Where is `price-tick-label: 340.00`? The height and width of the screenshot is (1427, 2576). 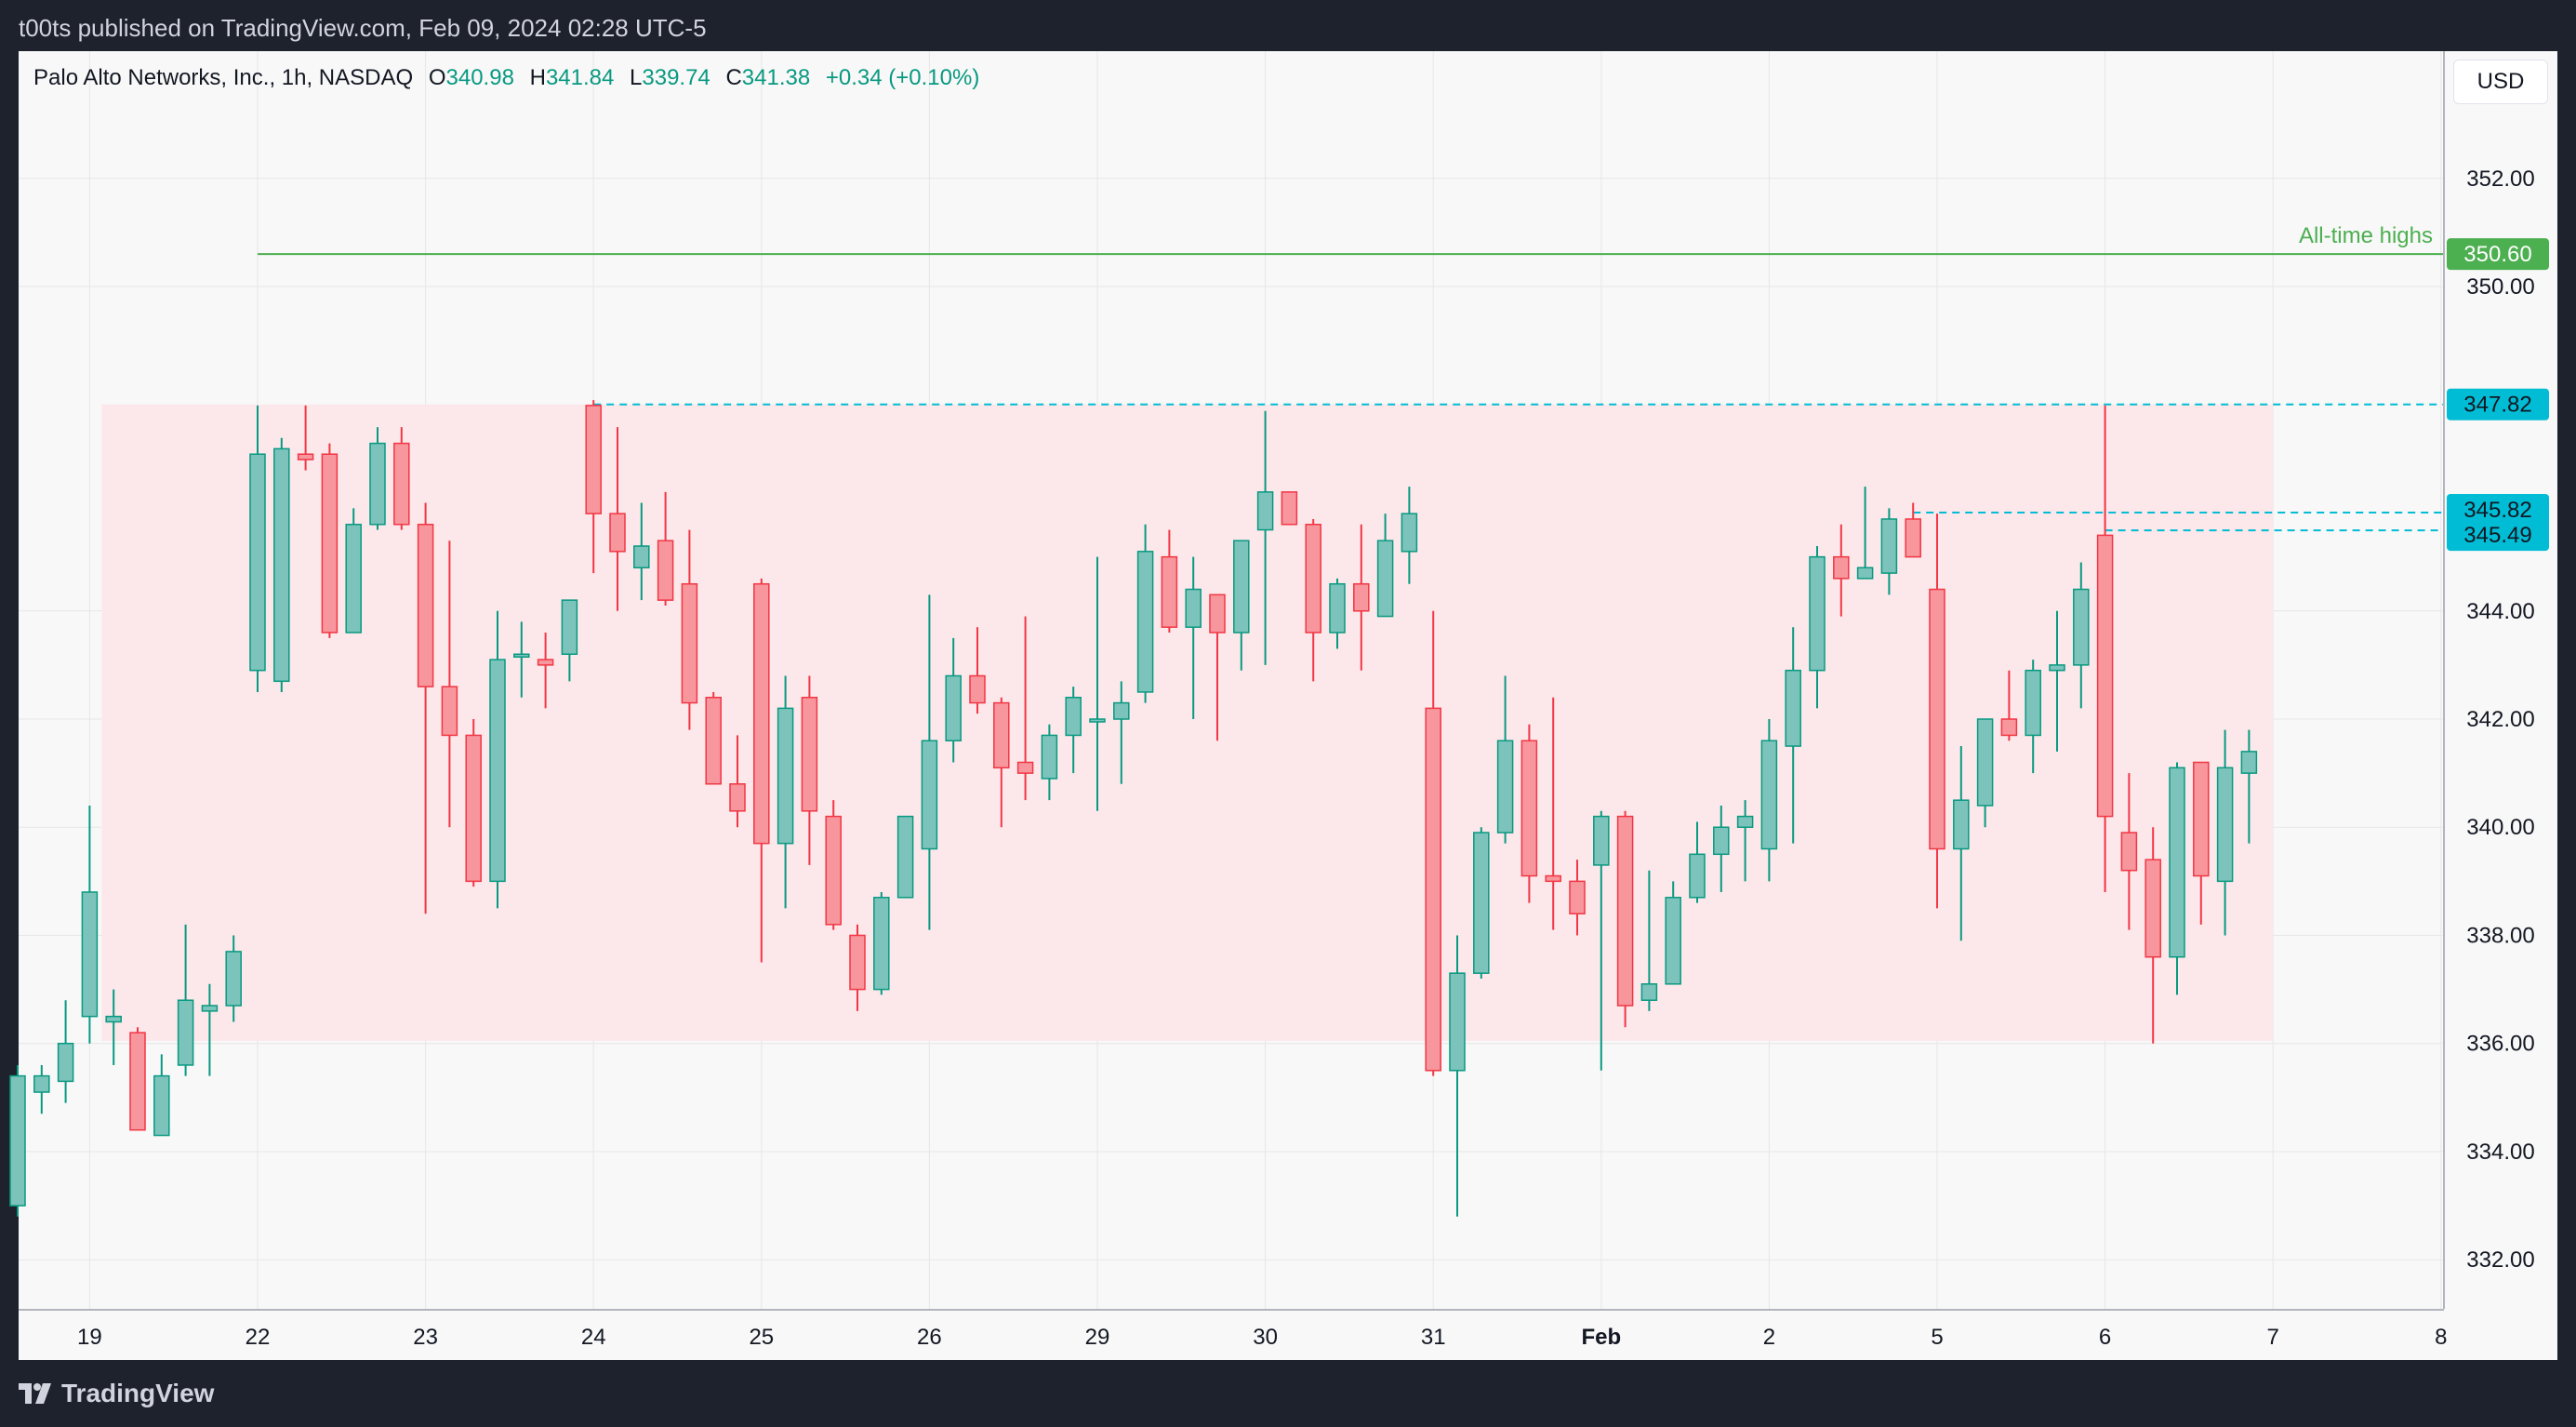
price-tick-label: 340.00 is located at coordinates (2500, 827).